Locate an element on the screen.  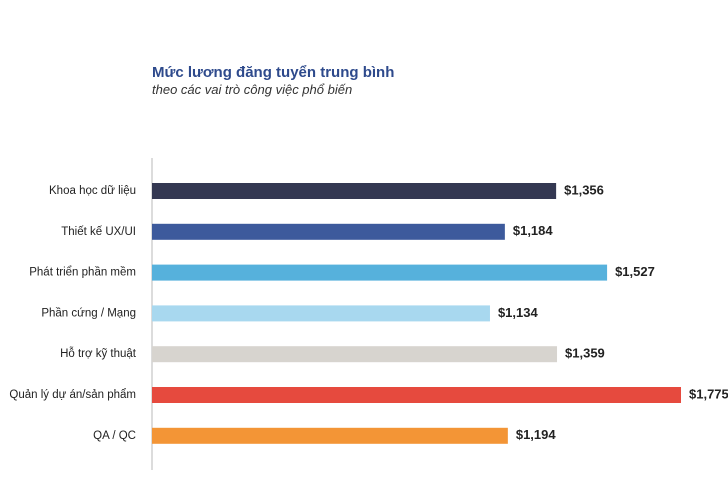
category-label: Phần cứng / Mạng is located at coordinates (88, 313).